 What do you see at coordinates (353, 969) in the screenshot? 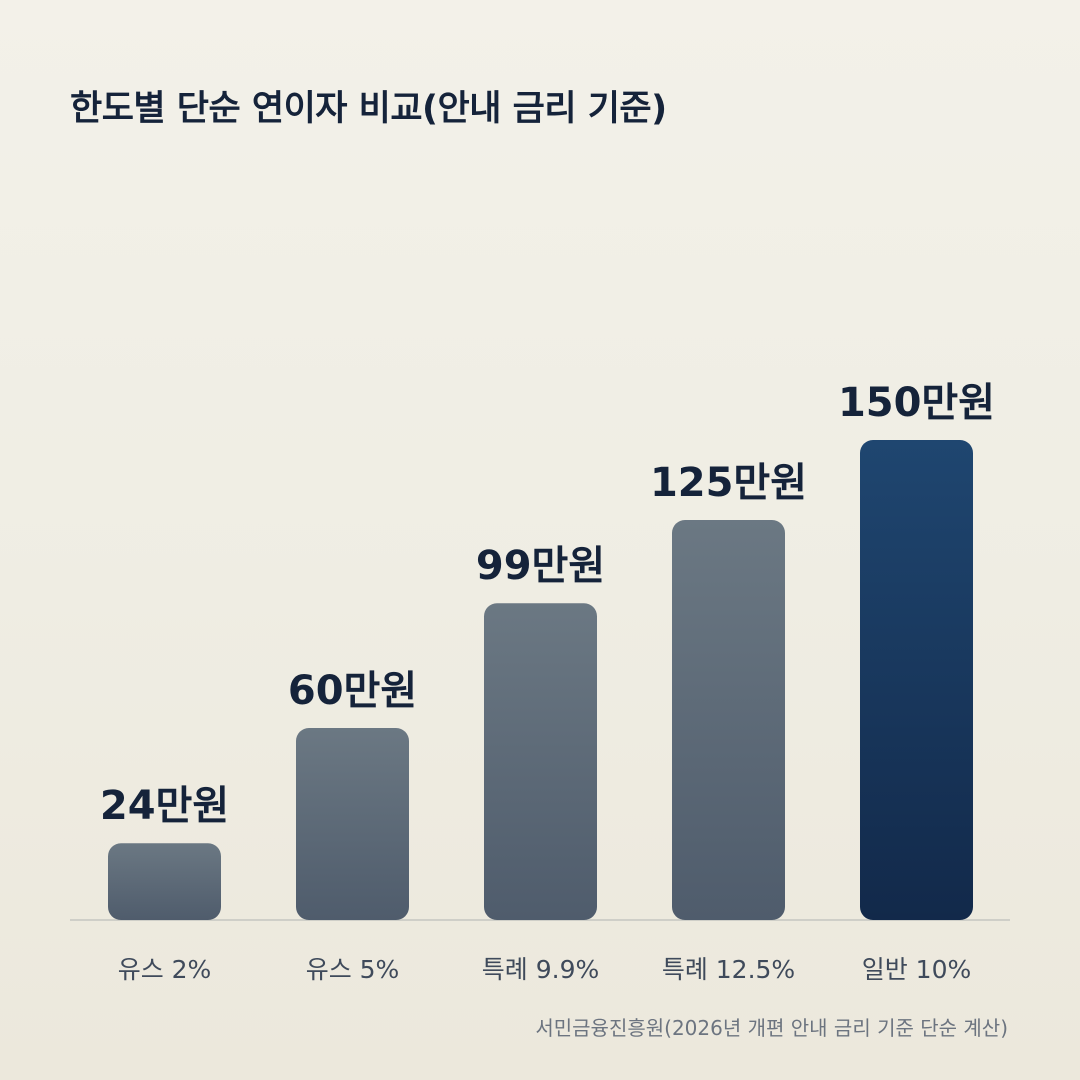
I see `category-label-2: 유스 5%` at bounding box center [353, 969].